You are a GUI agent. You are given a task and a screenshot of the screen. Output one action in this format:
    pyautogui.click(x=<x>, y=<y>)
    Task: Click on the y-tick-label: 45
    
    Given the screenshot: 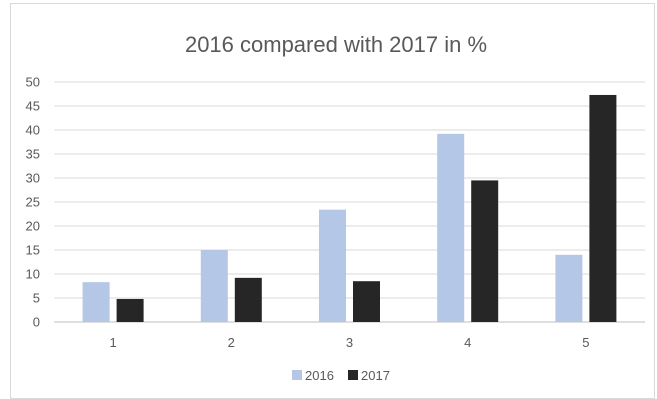 What is the action you would take?
    pyautogui.click(x=33, y=106)
    